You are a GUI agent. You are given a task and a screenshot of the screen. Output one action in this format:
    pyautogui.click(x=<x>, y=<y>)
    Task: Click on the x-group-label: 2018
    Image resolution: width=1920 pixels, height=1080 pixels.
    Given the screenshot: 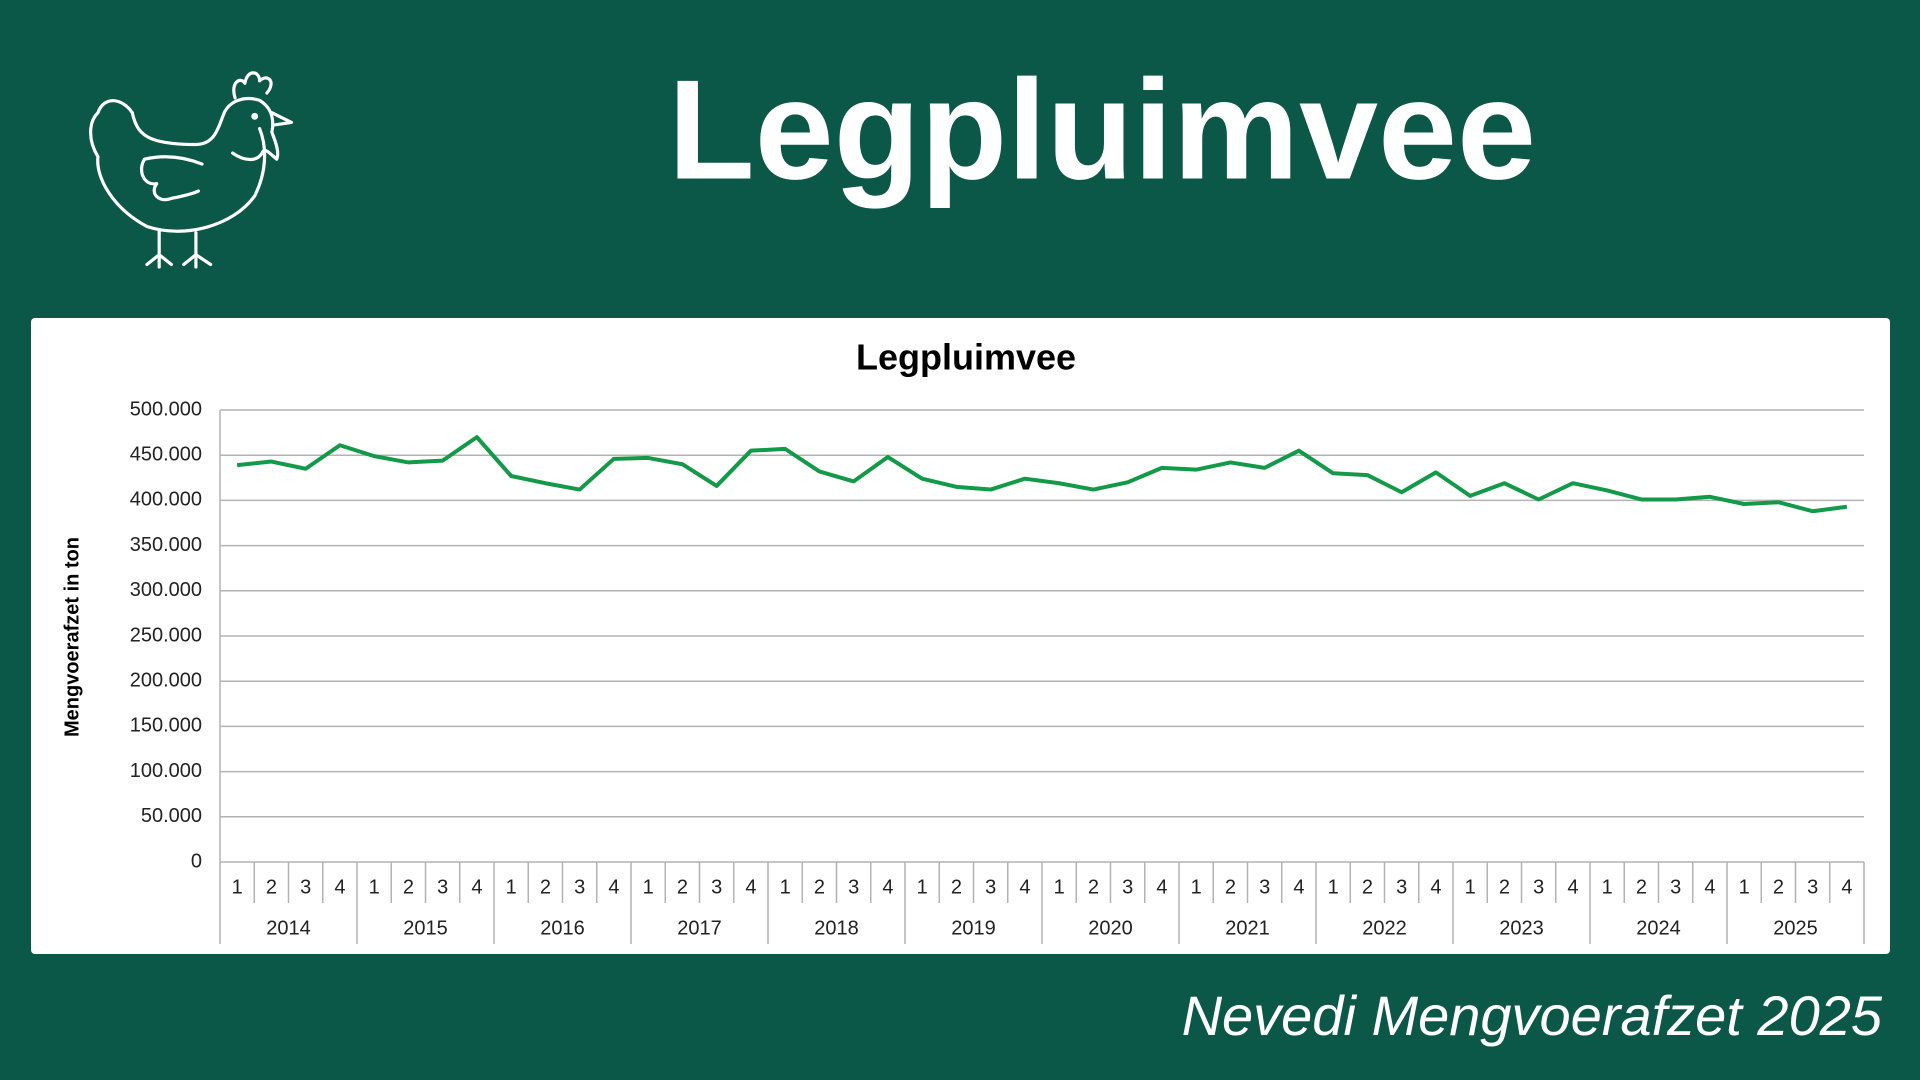 What is the action you would take?
    pyautogui.click(x=836, y=928)
    